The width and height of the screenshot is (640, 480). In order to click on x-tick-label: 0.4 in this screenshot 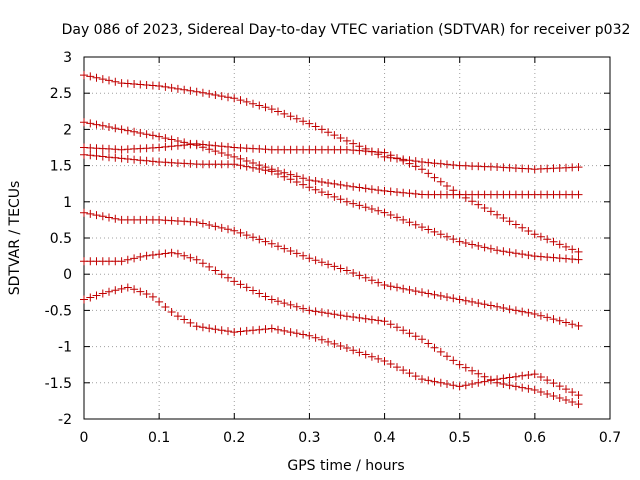, I will do `click(384, 438)`.